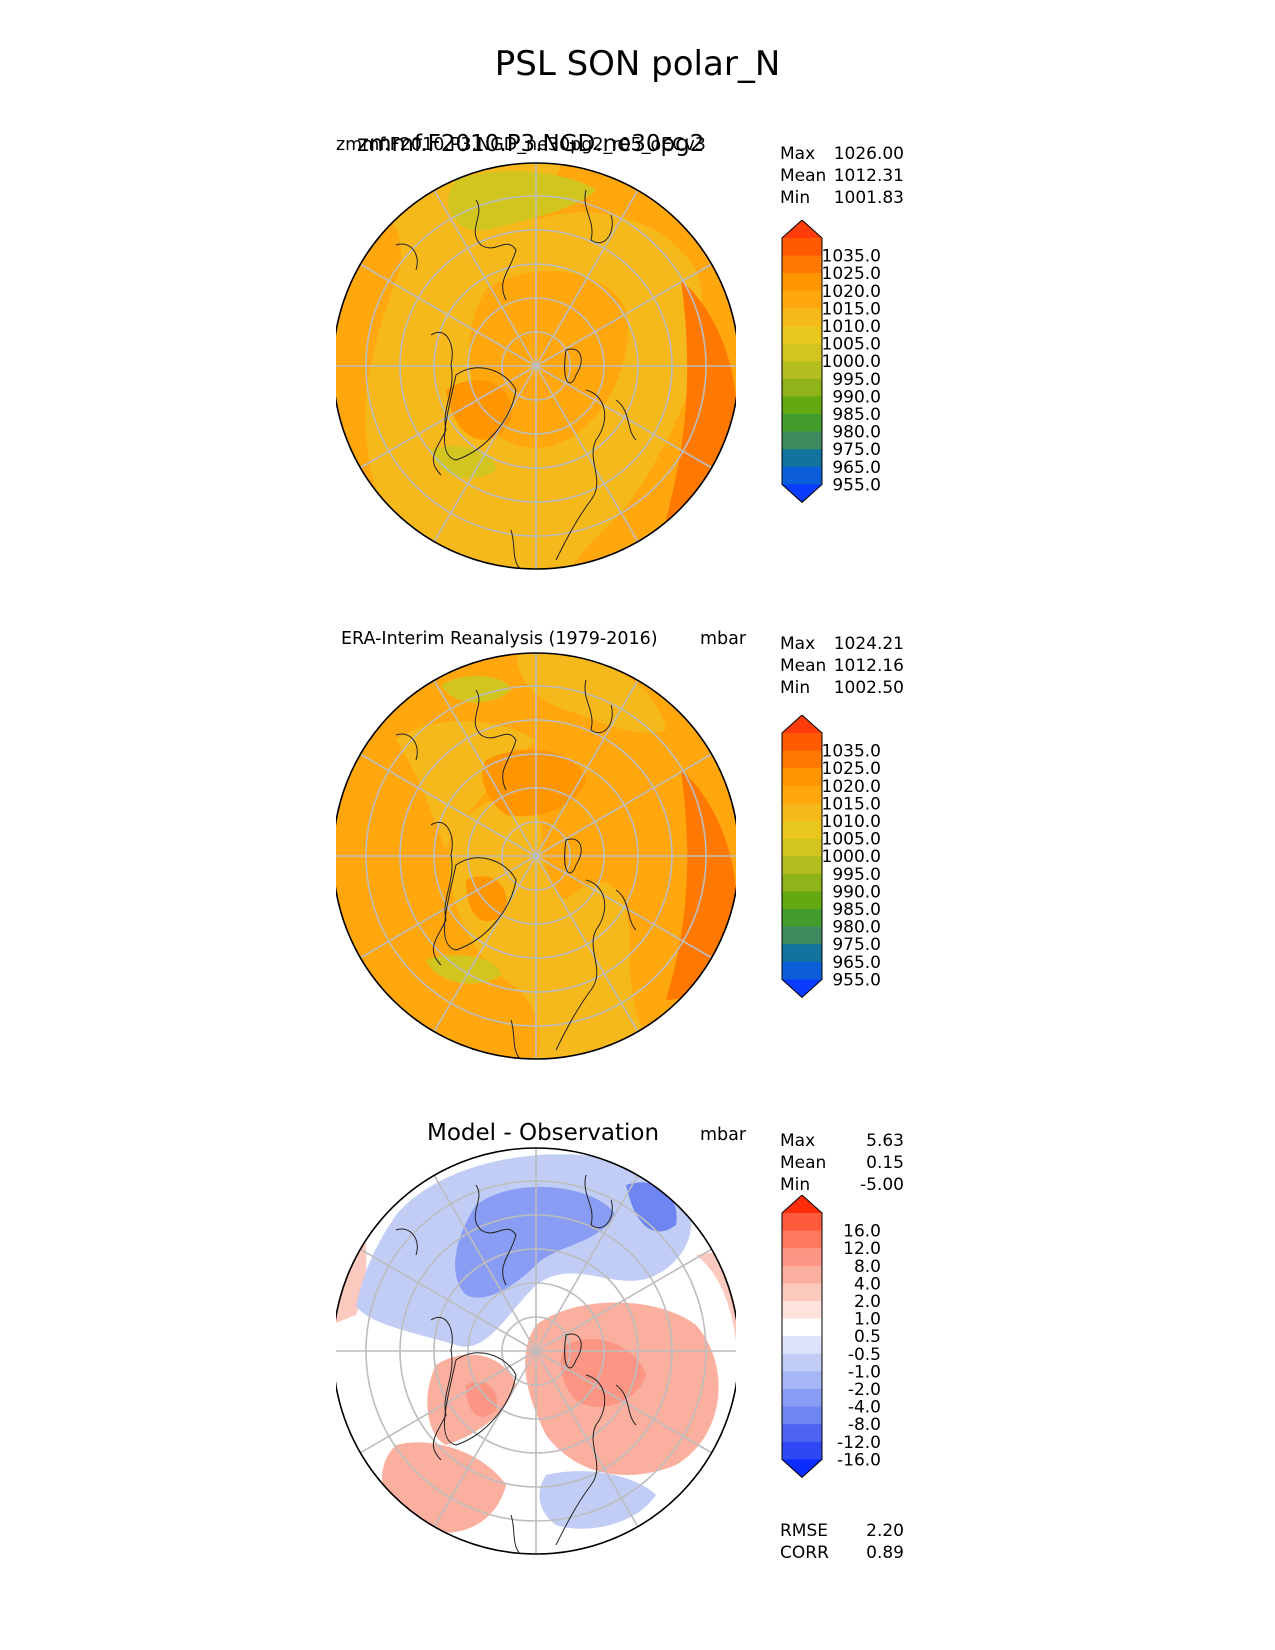  What do you see at coordinates (868, 198) in the screenshot?
I see `stat-value: 1001.83` at bounding box center [868, 198].